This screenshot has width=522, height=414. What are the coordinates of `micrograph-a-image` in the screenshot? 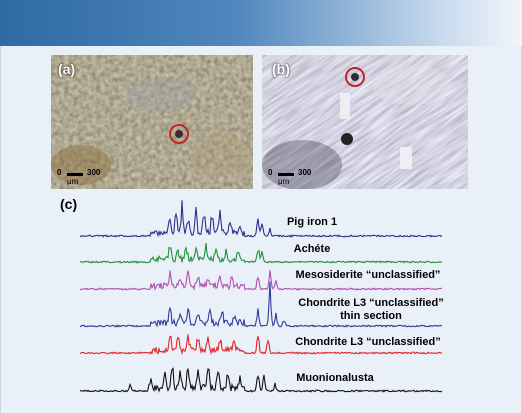 It's located at (152, 122).